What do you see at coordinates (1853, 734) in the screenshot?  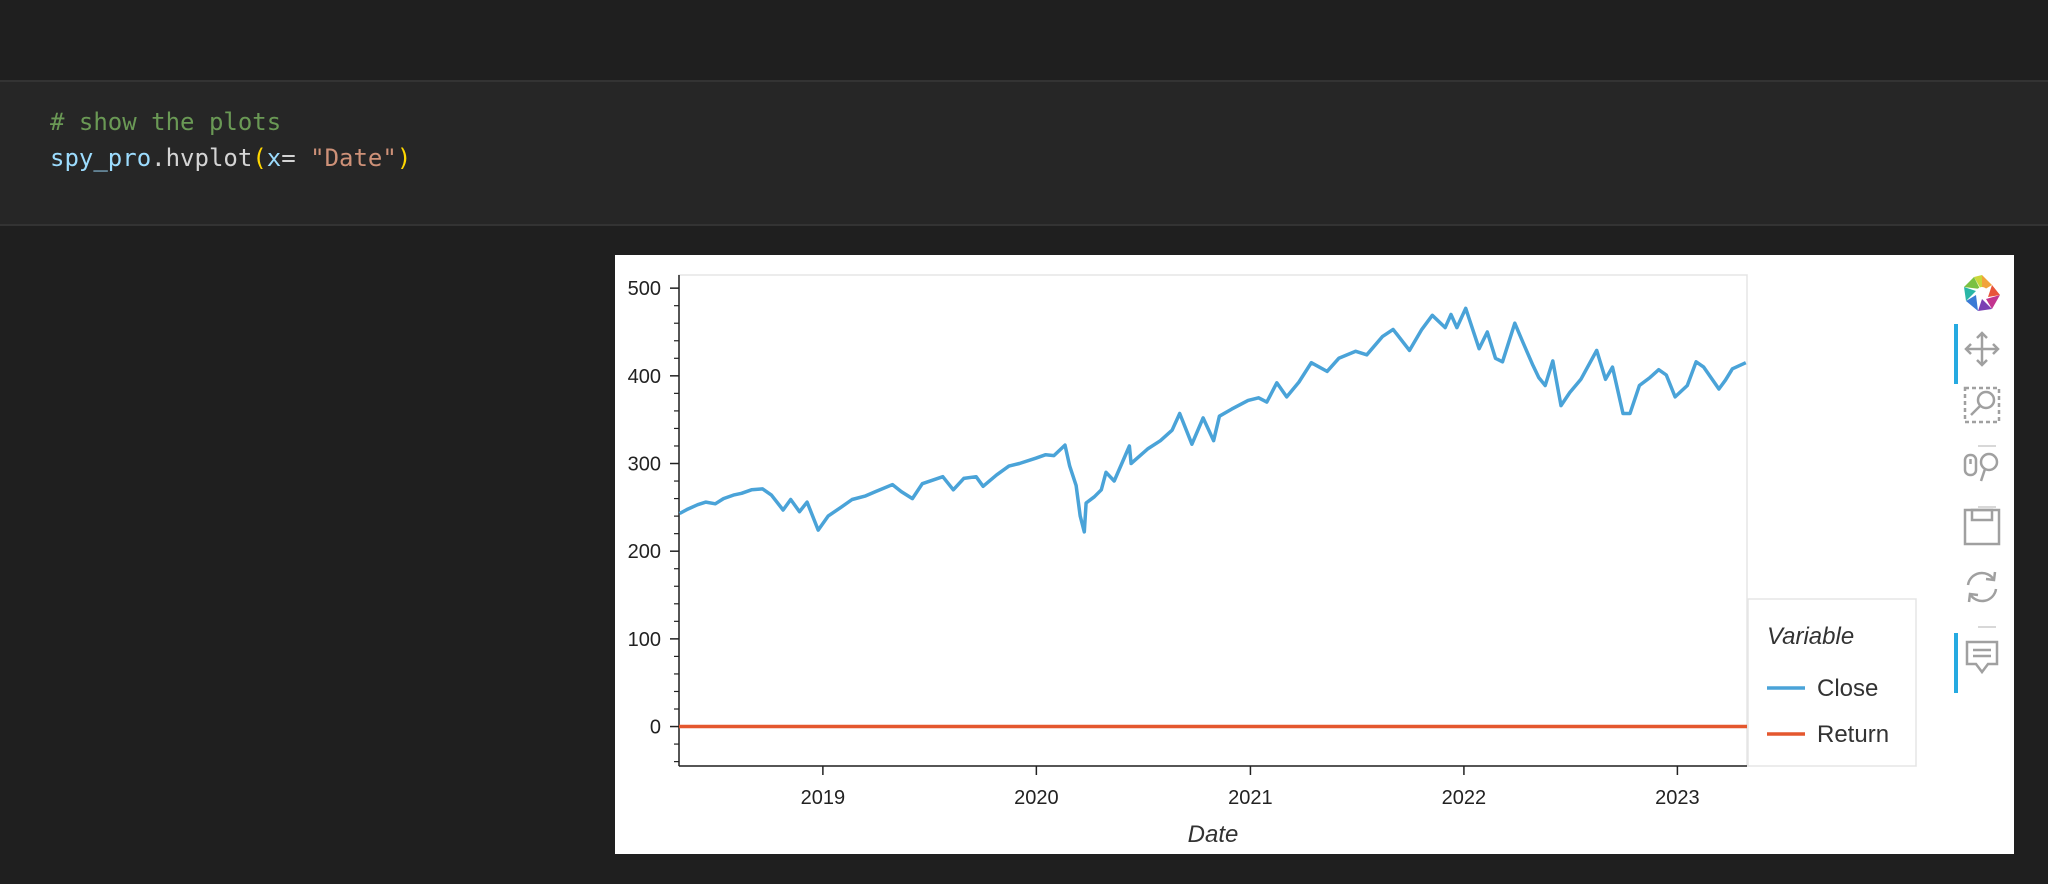 I see `legend-label-return: Return` at bounding box center [1853, 734].